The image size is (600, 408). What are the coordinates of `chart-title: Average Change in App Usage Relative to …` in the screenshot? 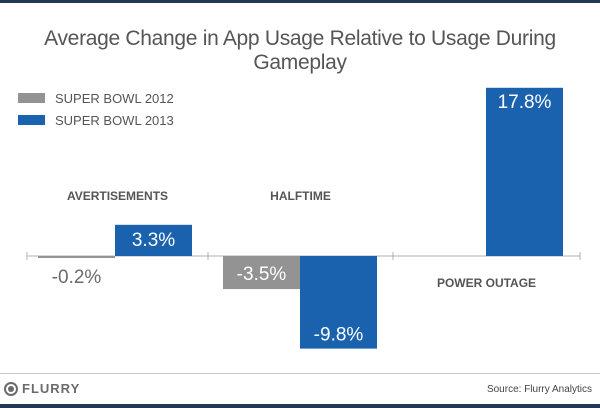 It's located at (300, 50).